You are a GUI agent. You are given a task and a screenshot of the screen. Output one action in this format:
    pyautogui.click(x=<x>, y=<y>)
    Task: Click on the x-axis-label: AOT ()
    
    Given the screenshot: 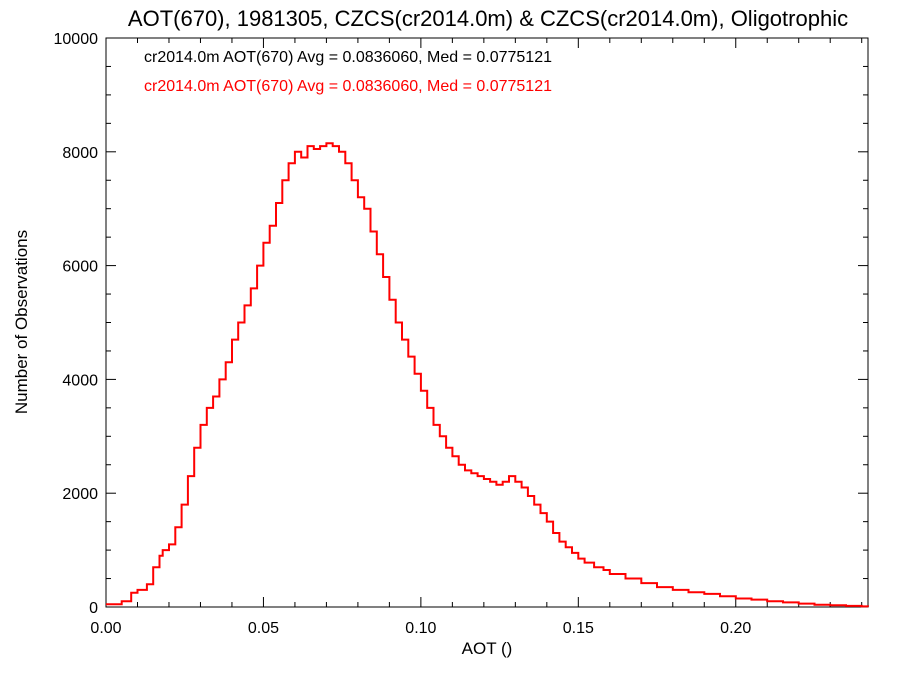 What is the action you would take?
    pyautogui.click(x=487, y=648)
    